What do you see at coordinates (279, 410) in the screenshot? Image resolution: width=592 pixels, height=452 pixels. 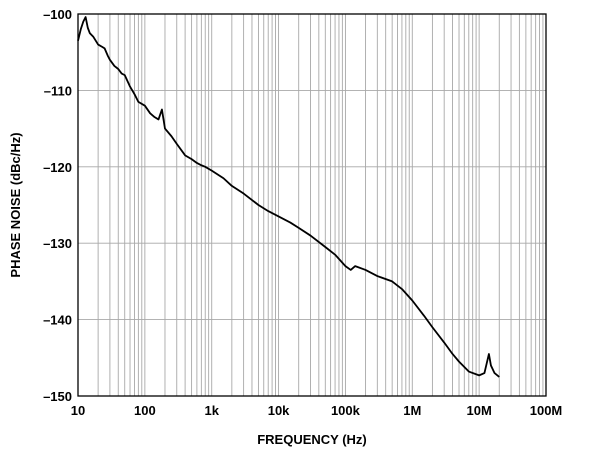 I see `x-tick-label: 10k` at bounding box center [279, 410].